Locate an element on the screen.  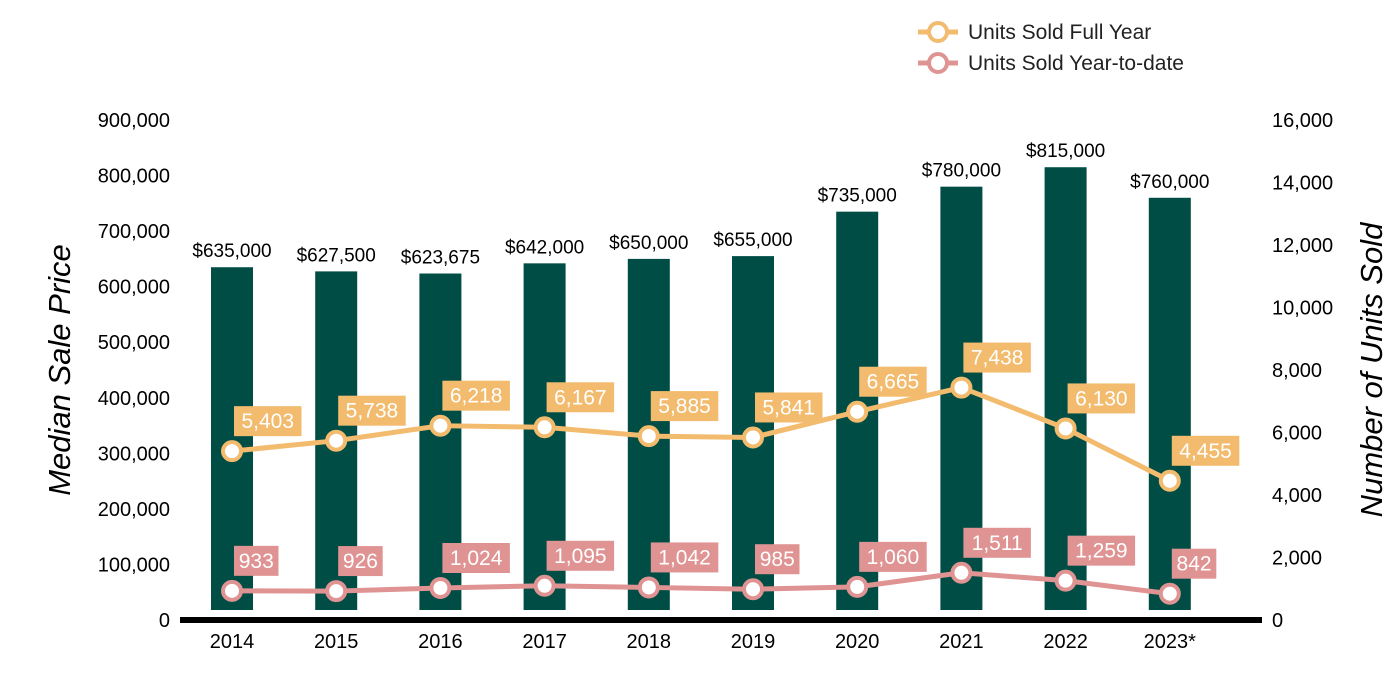
left-tick-label: 600,000 is located at coordinates (134, 288).